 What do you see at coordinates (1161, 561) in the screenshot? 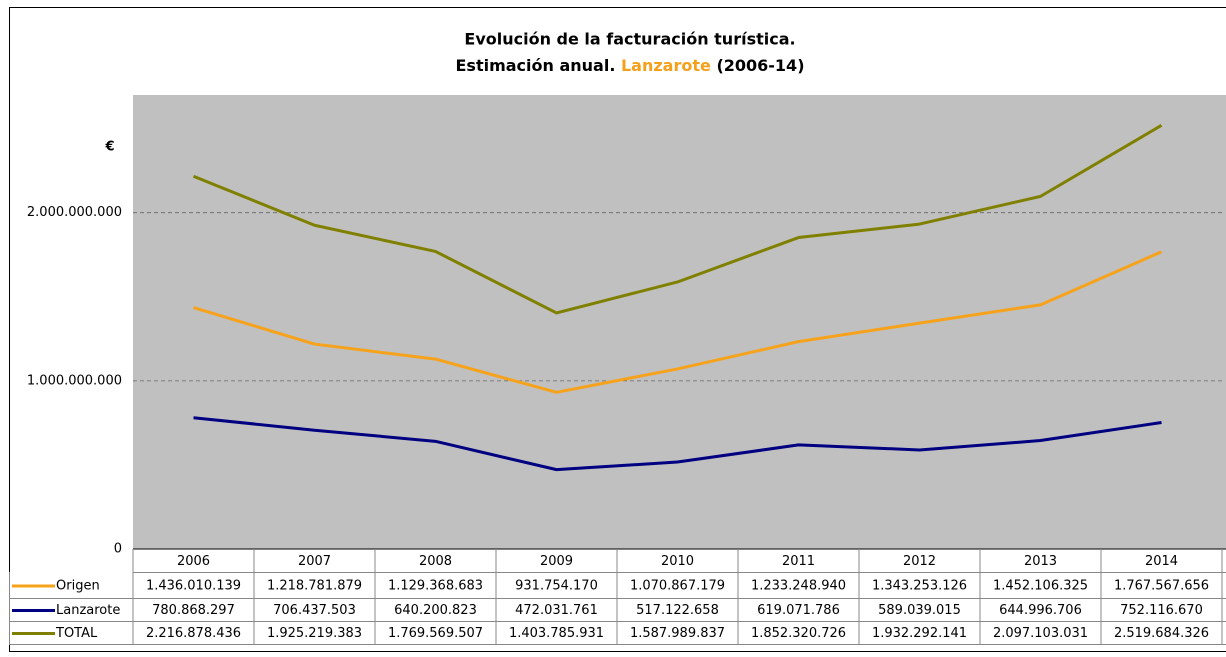
I see `x-tick-label: 2014` at bounding box center [1161, 561].